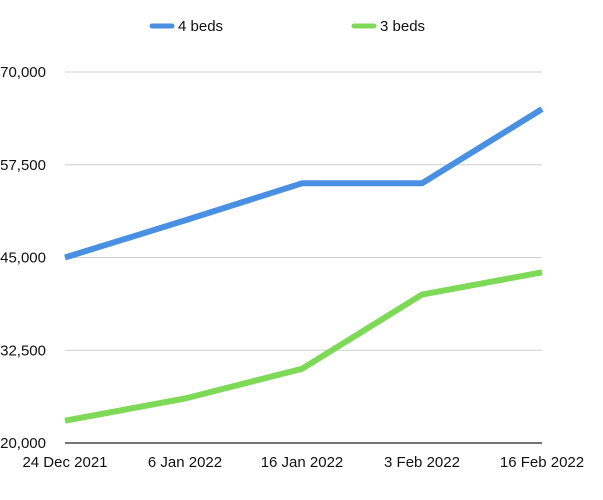  I want to click on x-tick-label: 3 Feb 2022, so click(422, 462).